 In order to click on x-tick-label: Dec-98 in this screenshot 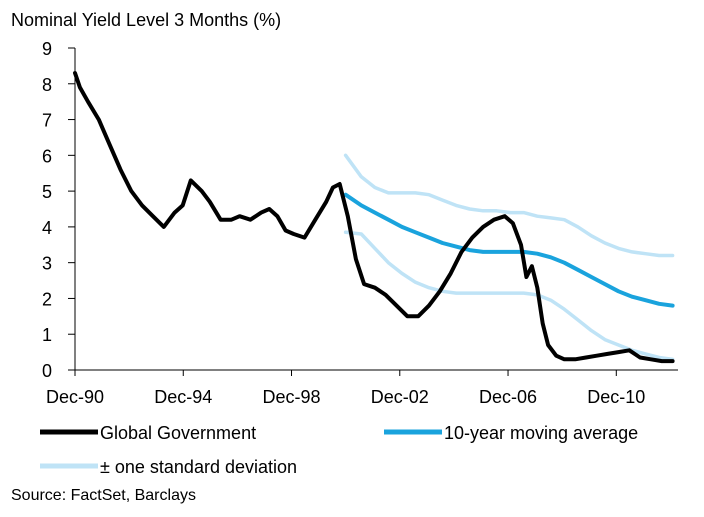, I will do `click(292, 397)`.